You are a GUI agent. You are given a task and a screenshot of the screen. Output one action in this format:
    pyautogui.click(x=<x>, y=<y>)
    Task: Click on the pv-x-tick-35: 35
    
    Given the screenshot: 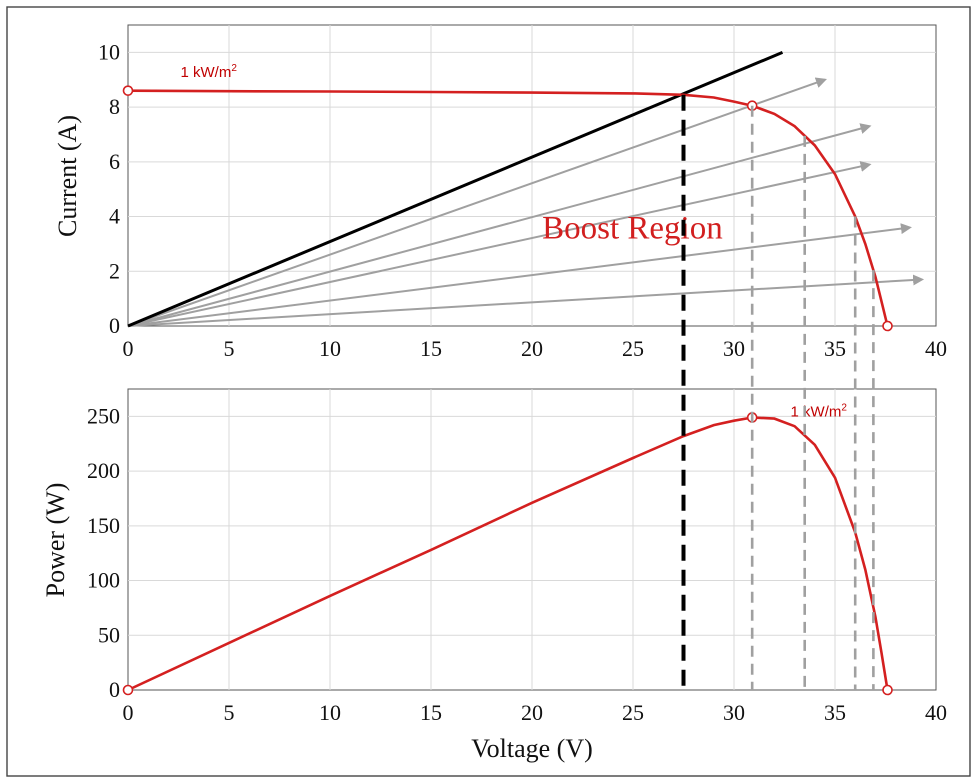 What is the action you would take?
    pyautogui.click(x=835, y=712)
    